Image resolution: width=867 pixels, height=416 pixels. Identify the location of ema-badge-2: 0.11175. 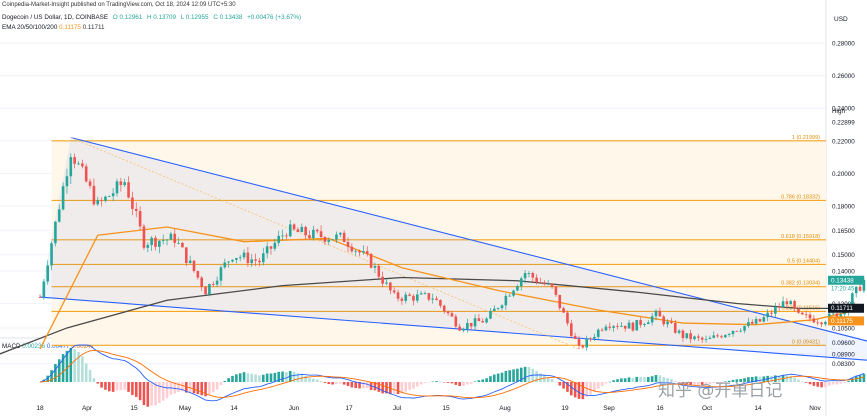
(842, 321).